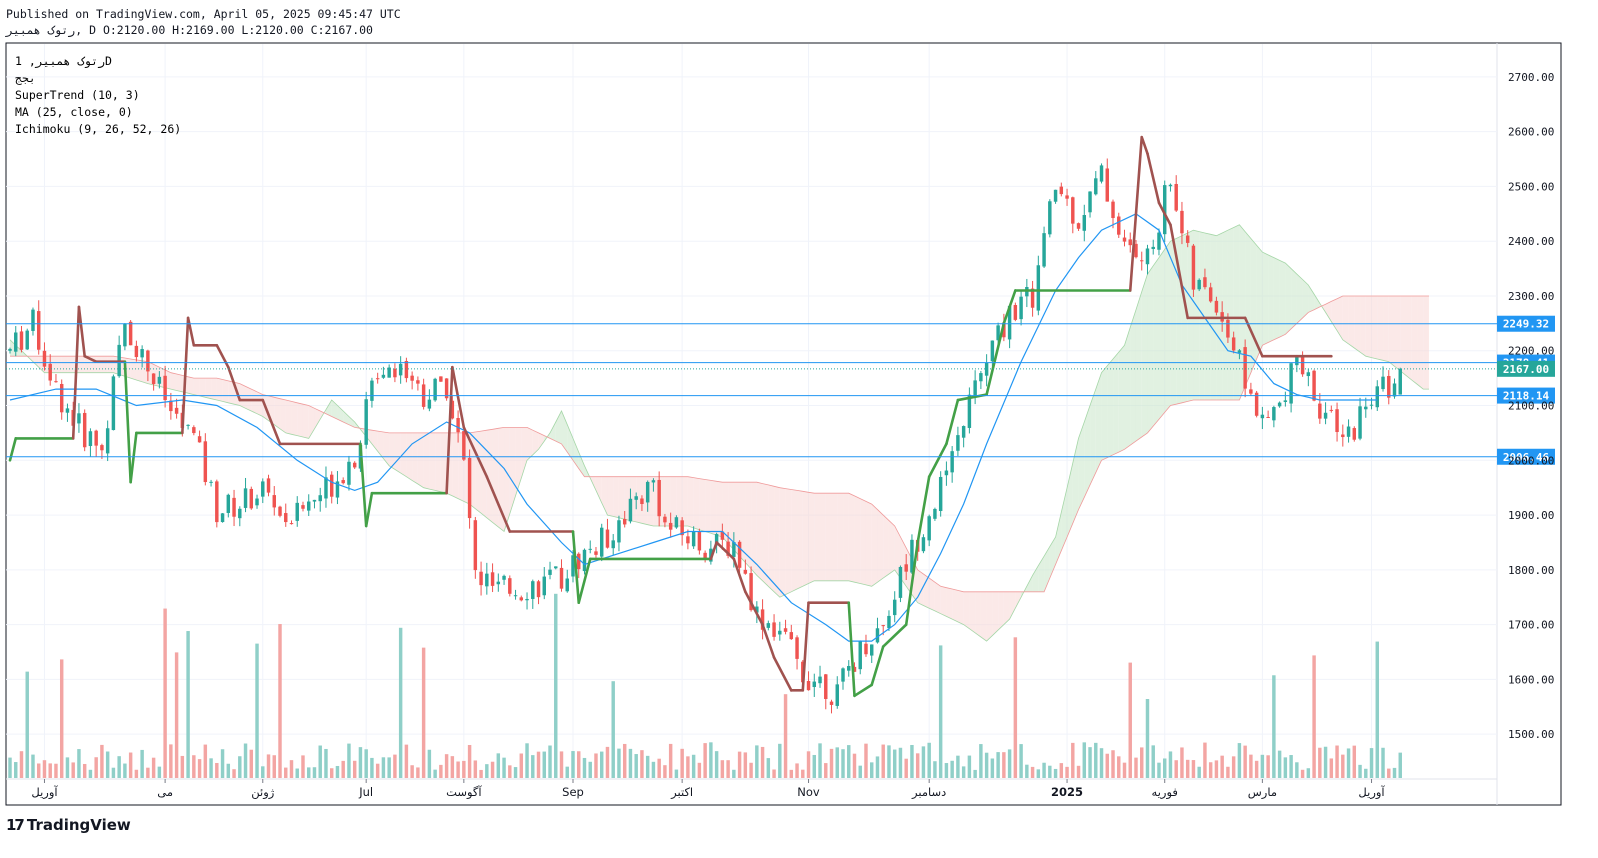 This screenshot has height=858, width=1598. I want to click on y-tick-label: 1500.00, so click(1531, 734).